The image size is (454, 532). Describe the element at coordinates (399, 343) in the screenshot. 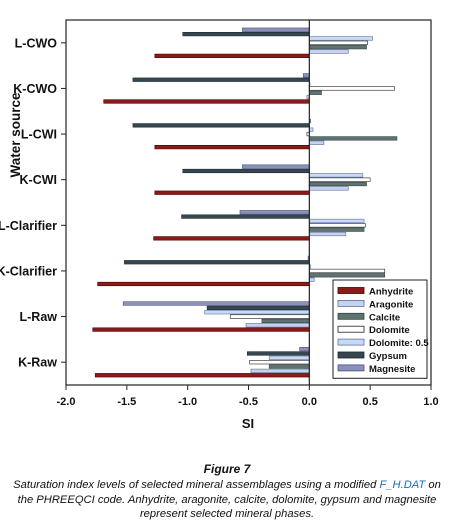

I see `legend-entry: Dolomite: 0.5` at that location.